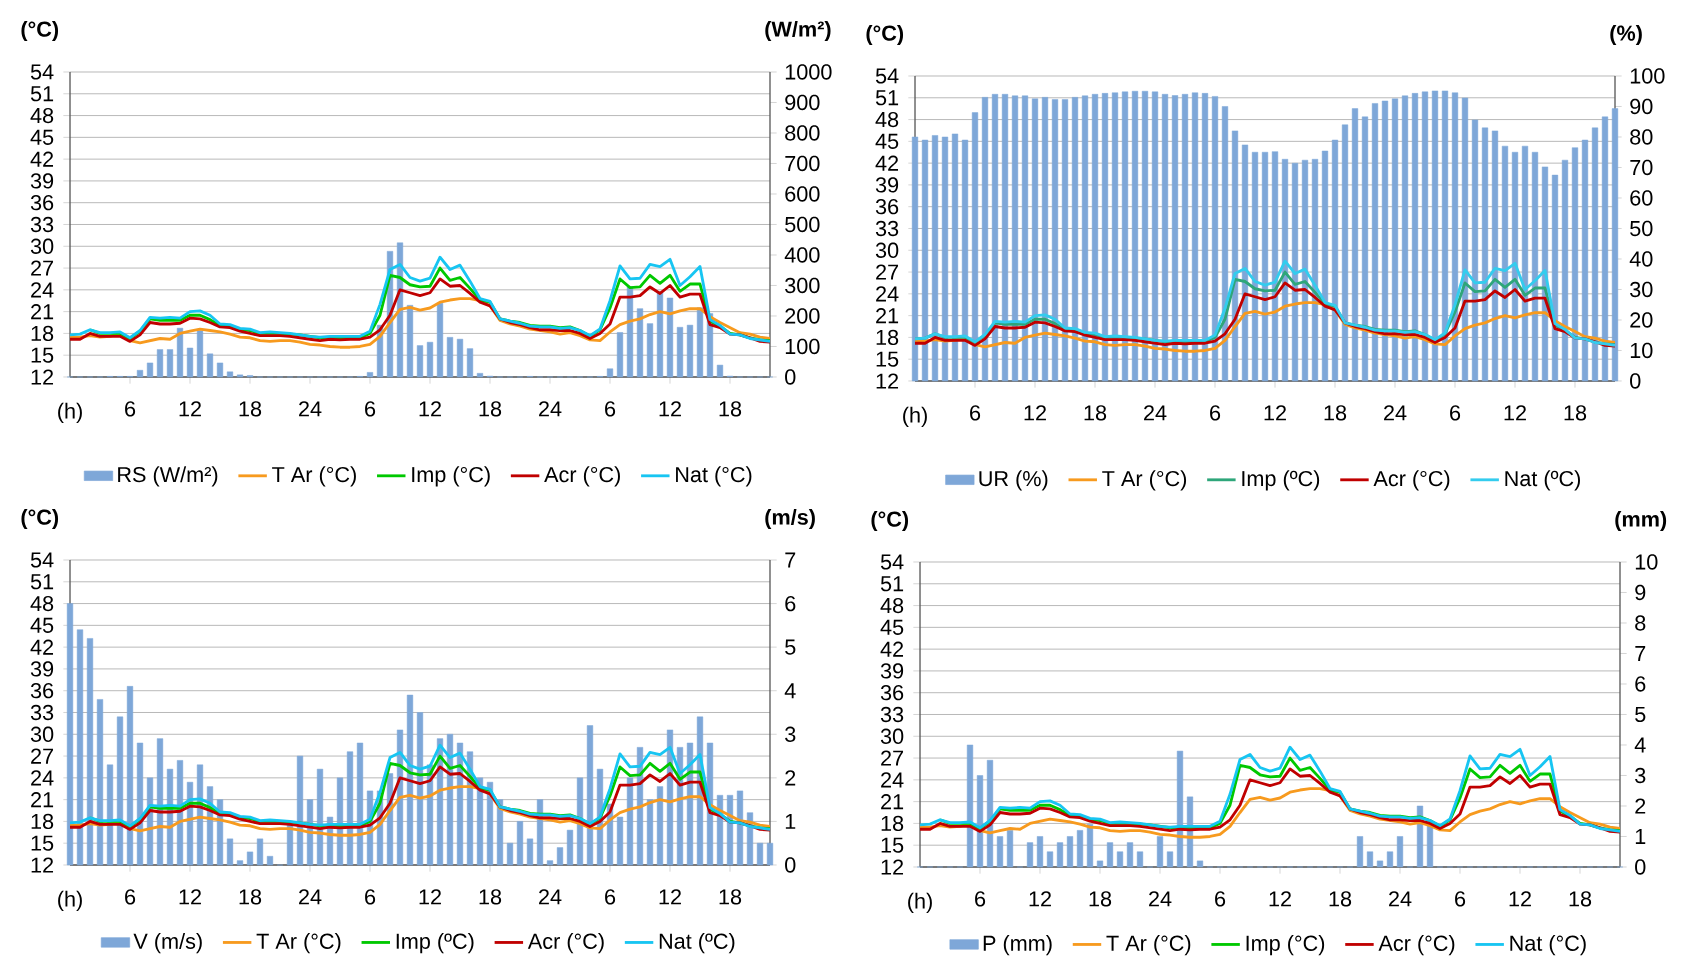 This screenshot has width=1690, height=971. What do you see at coordinates (790, 519) in the screenshot?
I see `y2-axis-title: (m/s)` at bounding box center [790, 519].